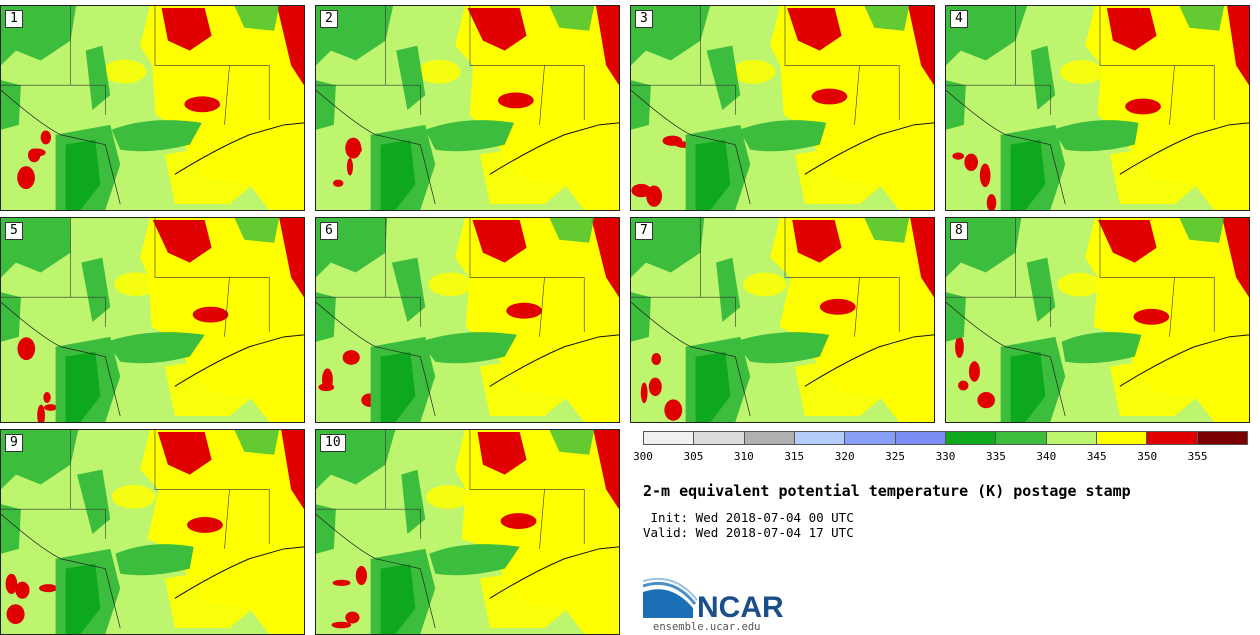 The image size is (1260, 635). Describe the element at coordinates (467, 108) in the screenshot. I see `map-panel-2: 2` at that location.